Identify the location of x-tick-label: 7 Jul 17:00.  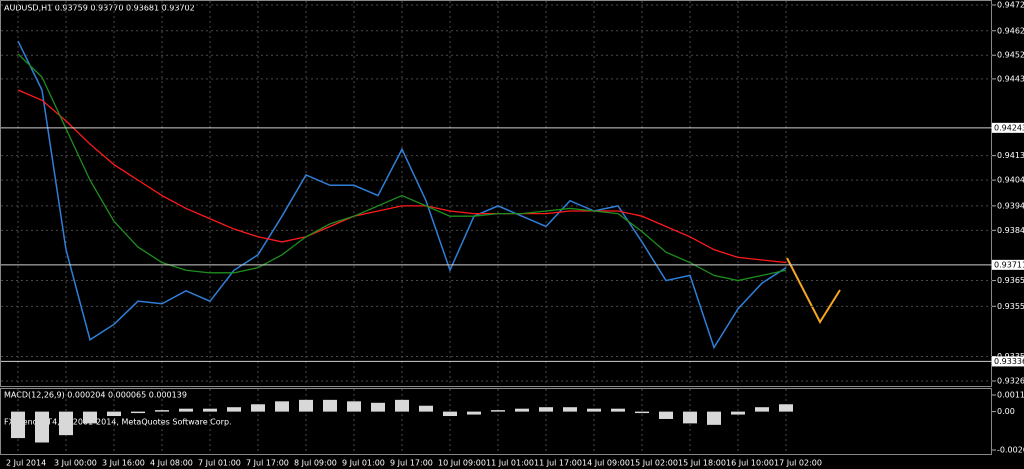
(267, 463).